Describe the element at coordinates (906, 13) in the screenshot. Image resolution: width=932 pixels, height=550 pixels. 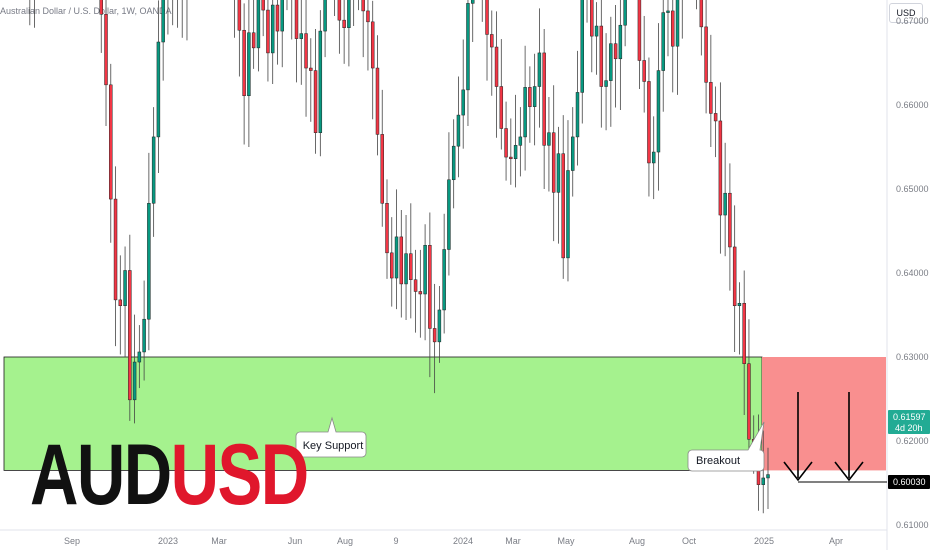
I see `currency-button: USD` at that location.